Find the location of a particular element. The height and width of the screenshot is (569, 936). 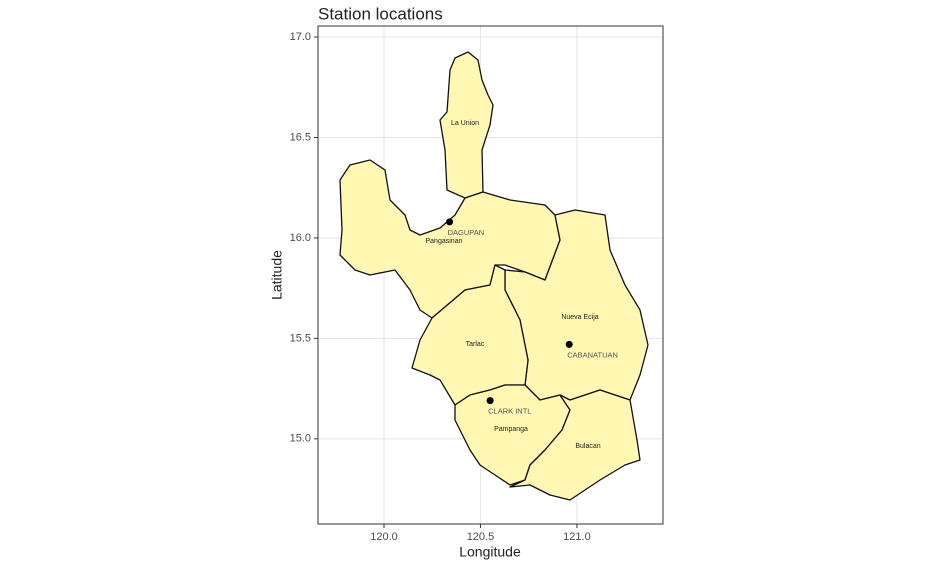

province-label: Pampanga is located at coordinates (511, 429).